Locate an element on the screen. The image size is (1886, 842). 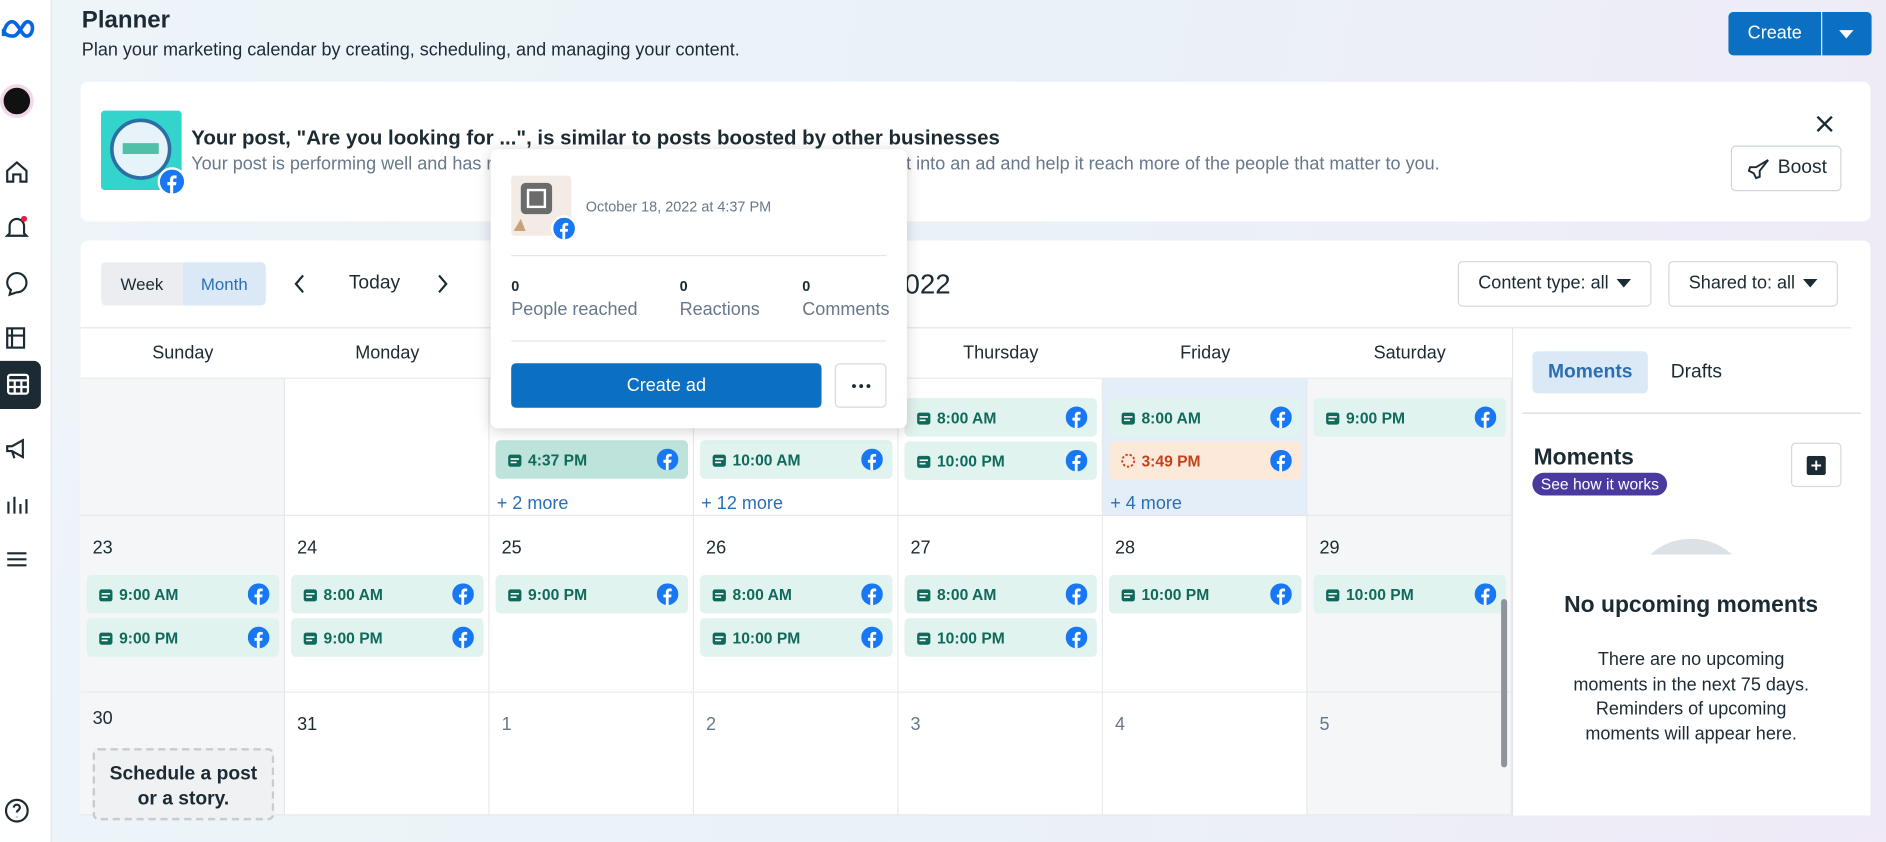
today-button: Today is located at coordinates (374, 283).